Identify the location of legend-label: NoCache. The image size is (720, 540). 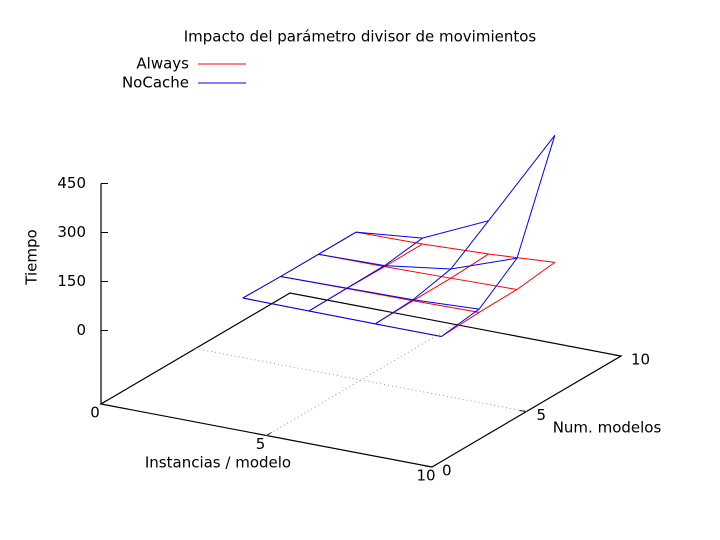
(155, 83).